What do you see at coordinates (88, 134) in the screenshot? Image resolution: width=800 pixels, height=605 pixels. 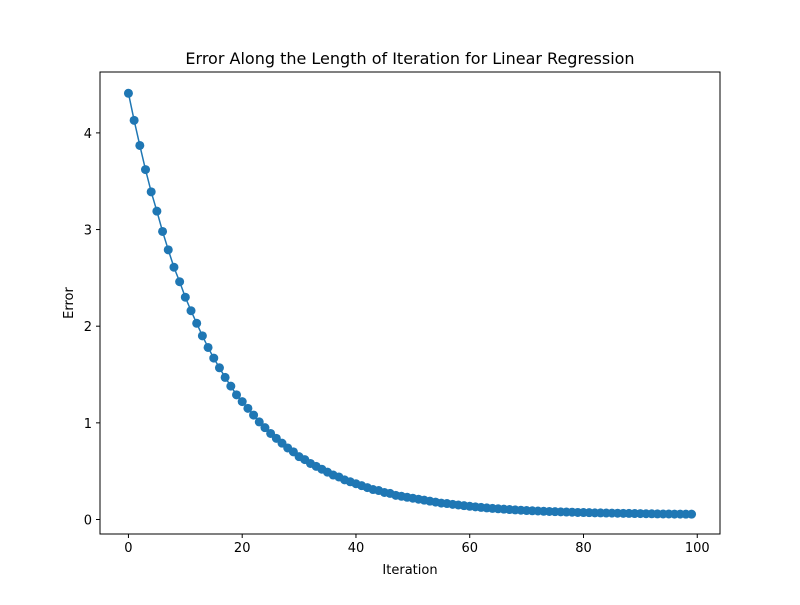 I see `y-tick-label: 4` at bounding box center [88, 134].